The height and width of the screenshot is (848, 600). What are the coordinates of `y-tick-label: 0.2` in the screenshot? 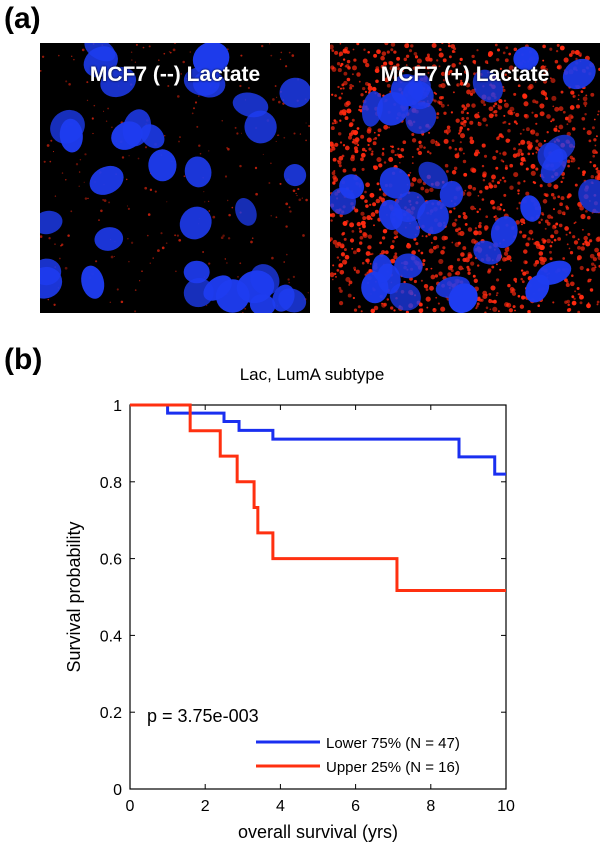 It's located at (111, 713).